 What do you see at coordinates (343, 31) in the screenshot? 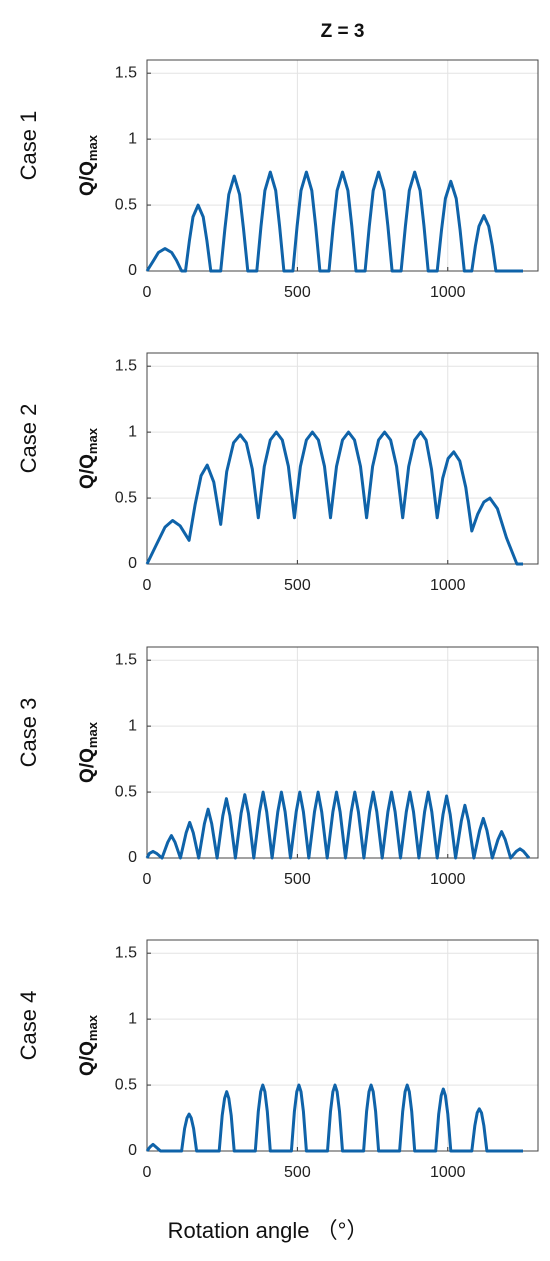
I see `chart-title: Z = 3` at bounding box center [343, 31].